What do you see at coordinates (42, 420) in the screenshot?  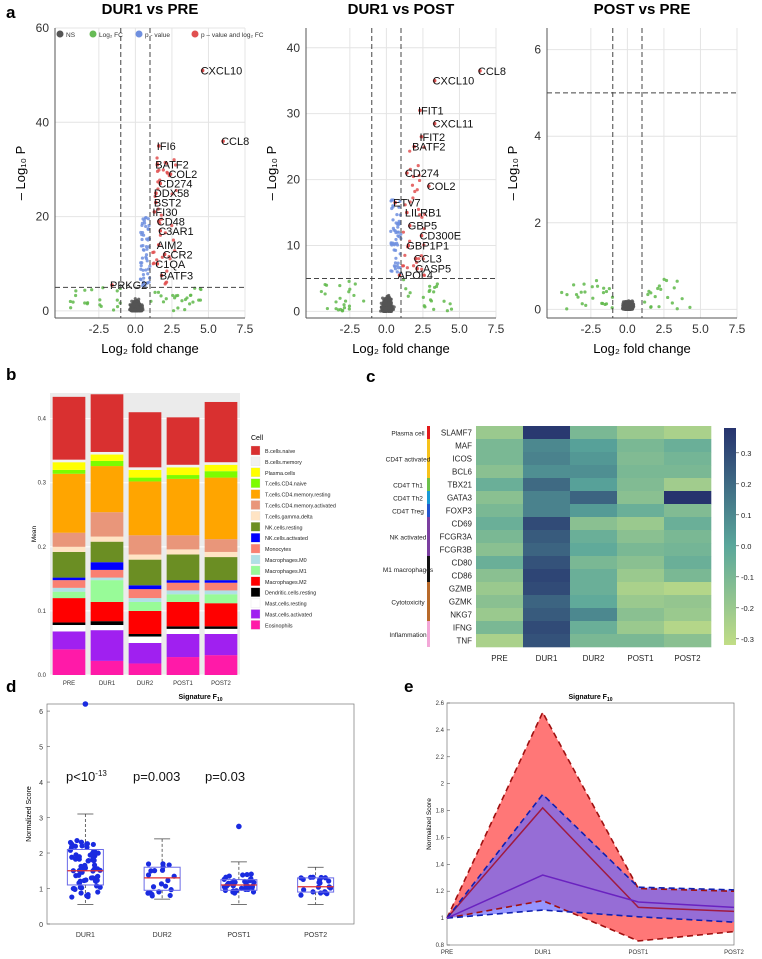 I see `y-tick-label: 0.4` at bounding box center [42, 420].